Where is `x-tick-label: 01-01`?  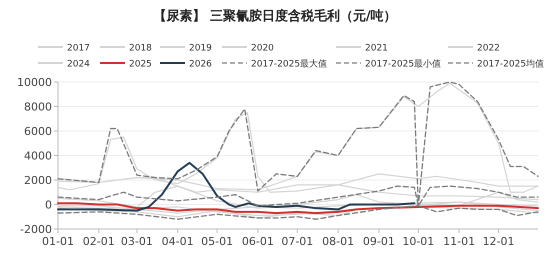 x-tick-label: 01-01 is located at coordinates (58, 241).